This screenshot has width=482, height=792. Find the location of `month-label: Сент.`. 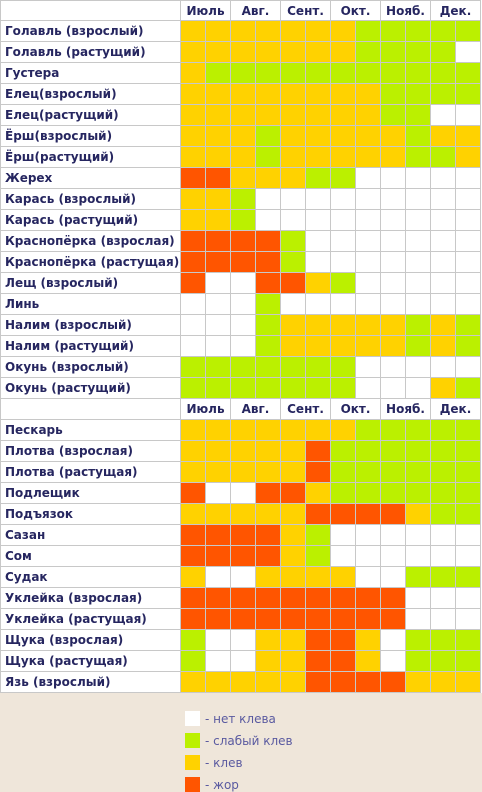

month-label: Сент. is located at coordinates (306, 409).